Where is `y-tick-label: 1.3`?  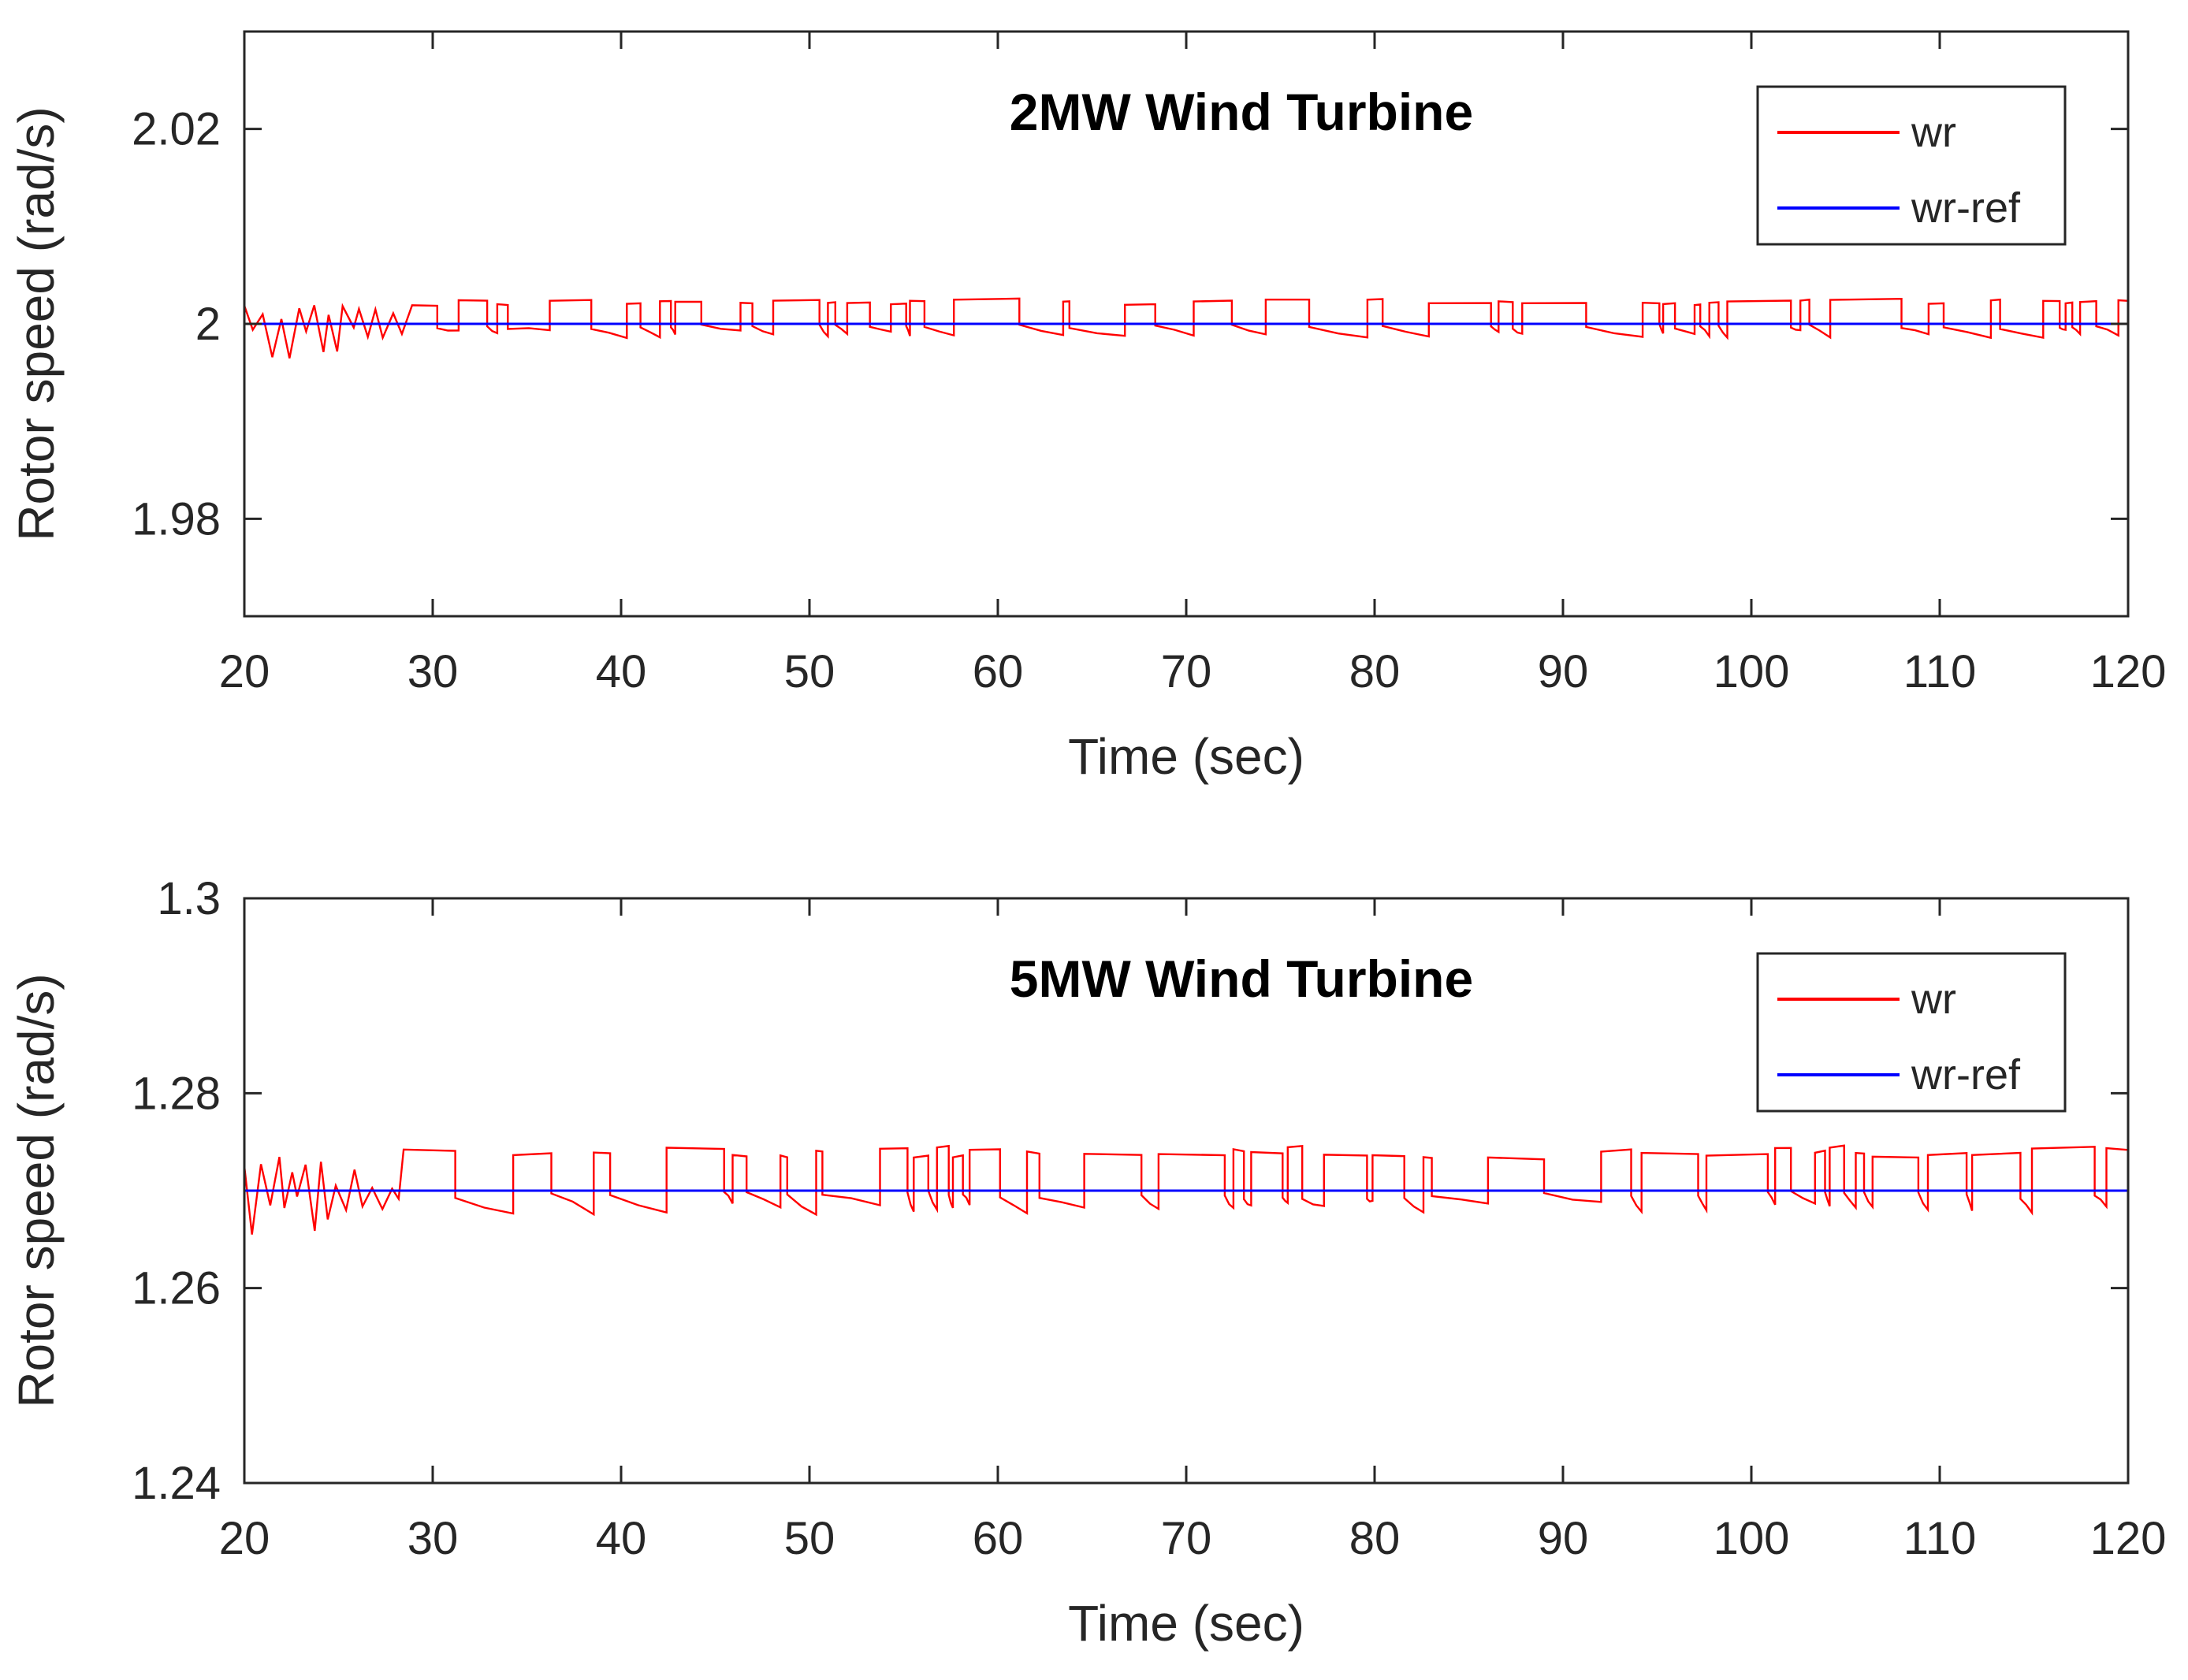 y-tick-label: 1.3 is located at coordinates (189, 898).